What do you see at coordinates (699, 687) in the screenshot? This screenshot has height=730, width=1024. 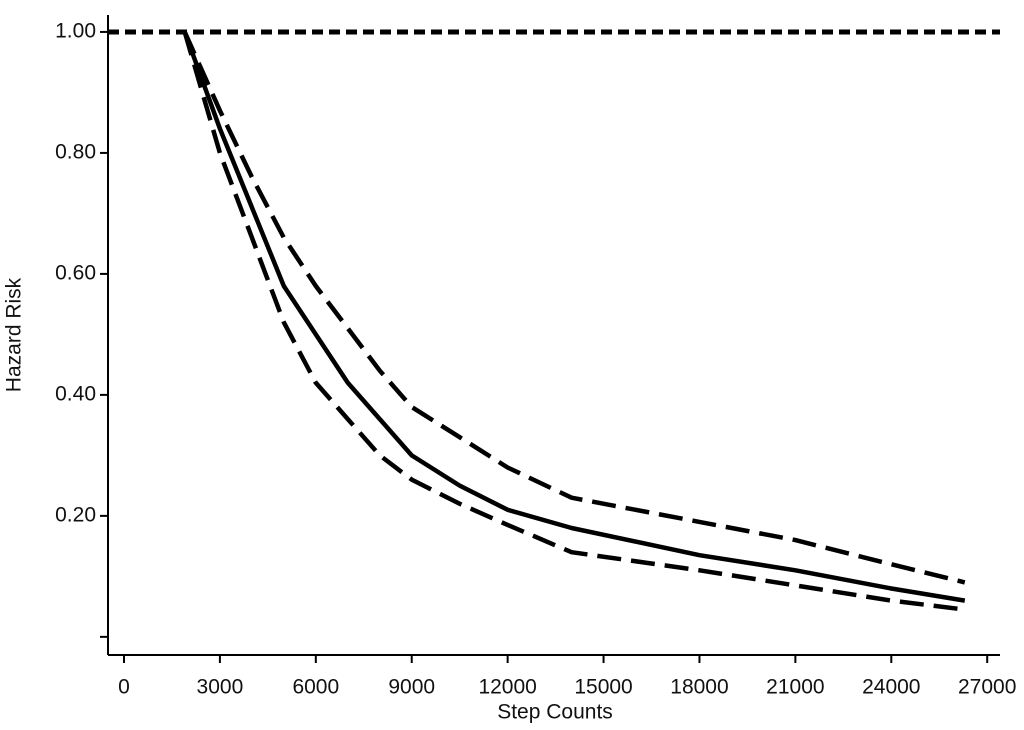 I see `x-tick-label: 18000` at bounding box center [699, 687].